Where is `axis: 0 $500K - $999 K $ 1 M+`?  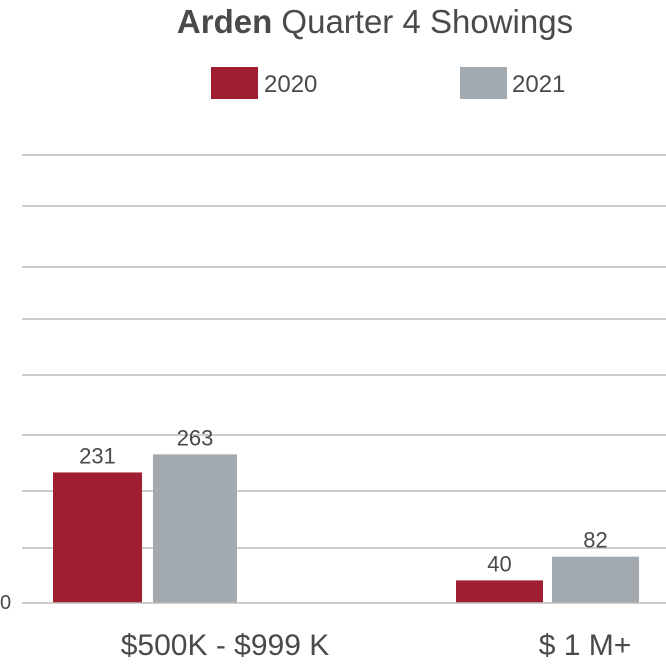 axis: 0 $500K - $999 K $ 1 M+ is located at coordinates (333, 627).